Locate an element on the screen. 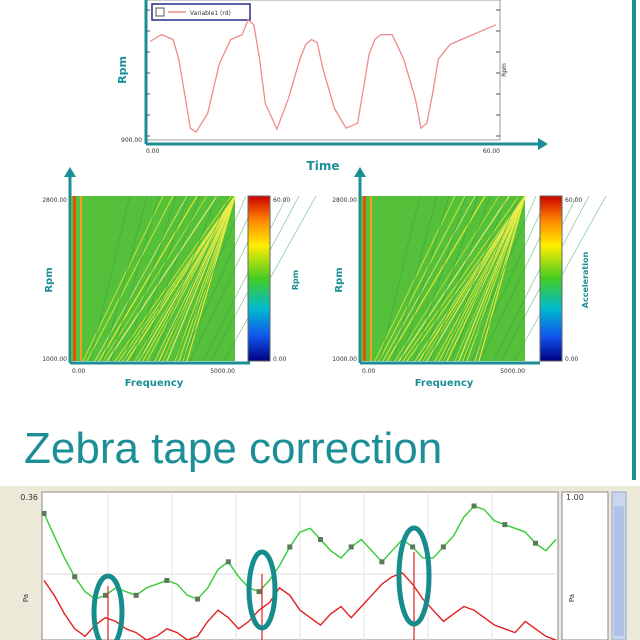 The height and width of the screenshot is (640, 640). slide-edge-rule is located at coordinates (634, 240).